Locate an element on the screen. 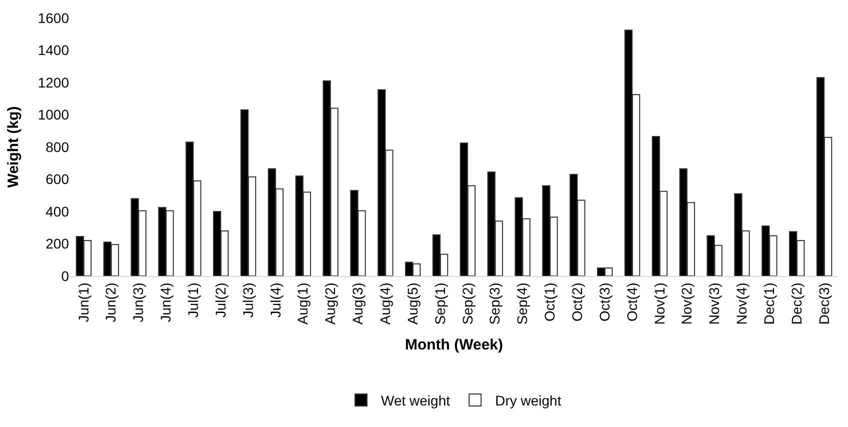  y-tick-label: 1200 is located at coordinates (54, 82).